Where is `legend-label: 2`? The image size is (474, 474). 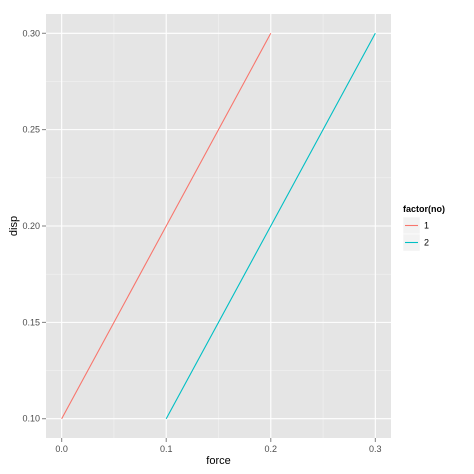 legend-label: 2 is located at coordinates (426, 243).